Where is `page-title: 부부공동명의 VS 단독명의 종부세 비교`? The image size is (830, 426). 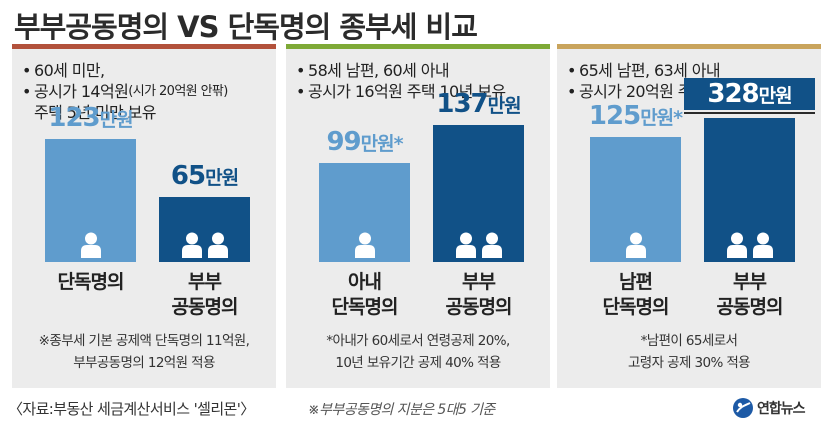 page-title: 부부공동명의 VS 단독명의 종부세 비교 is located at coordinates (246, 27).